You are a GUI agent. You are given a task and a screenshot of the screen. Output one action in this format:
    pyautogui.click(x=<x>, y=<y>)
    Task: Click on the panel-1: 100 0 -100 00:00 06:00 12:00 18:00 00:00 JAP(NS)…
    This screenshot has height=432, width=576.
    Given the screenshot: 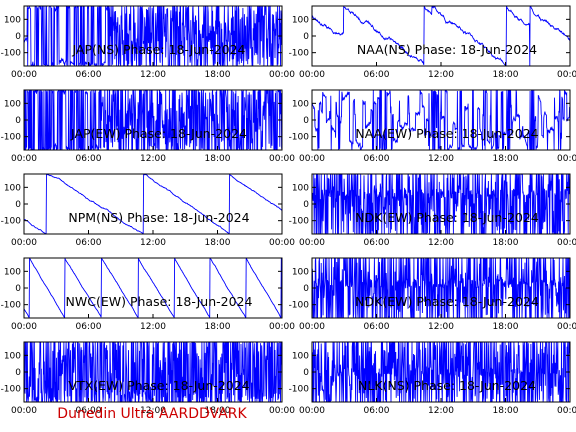 What is the action you would take?
    pyautogui.click(x=148, y=42)
    